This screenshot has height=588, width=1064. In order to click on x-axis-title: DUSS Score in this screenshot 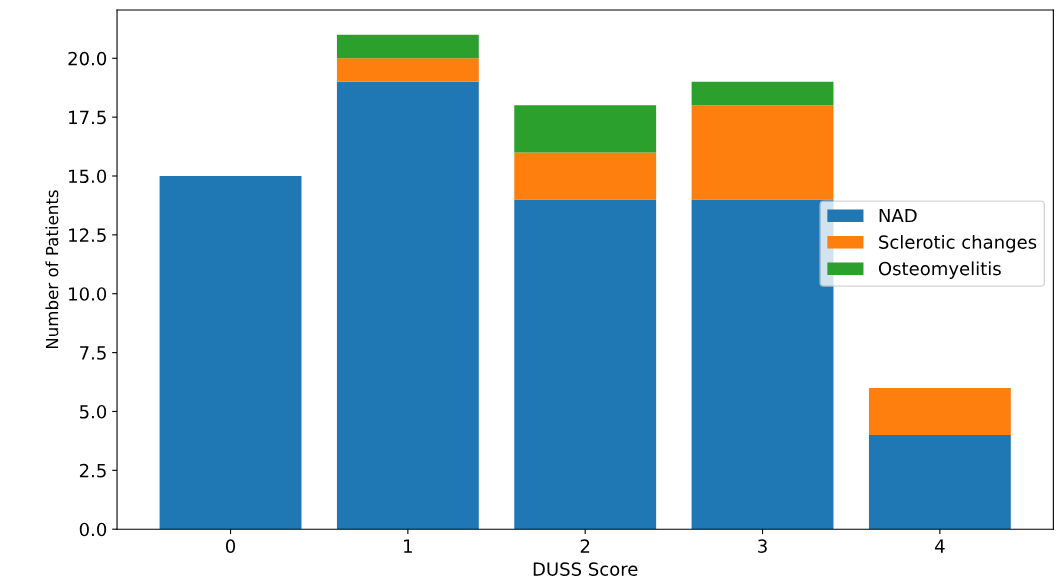, I will do `click(585, 569)`.